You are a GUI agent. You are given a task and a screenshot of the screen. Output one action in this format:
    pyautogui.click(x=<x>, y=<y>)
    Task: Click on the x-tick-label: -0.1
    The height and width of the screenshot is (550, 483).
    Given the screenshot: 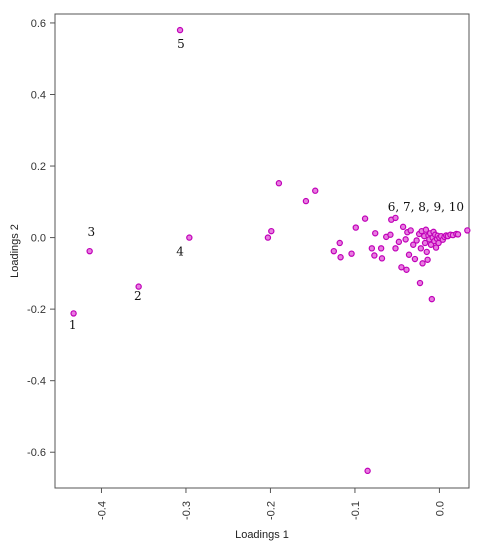 What is the action you would take?
    pyautogui.click(x=356, y=510)
    